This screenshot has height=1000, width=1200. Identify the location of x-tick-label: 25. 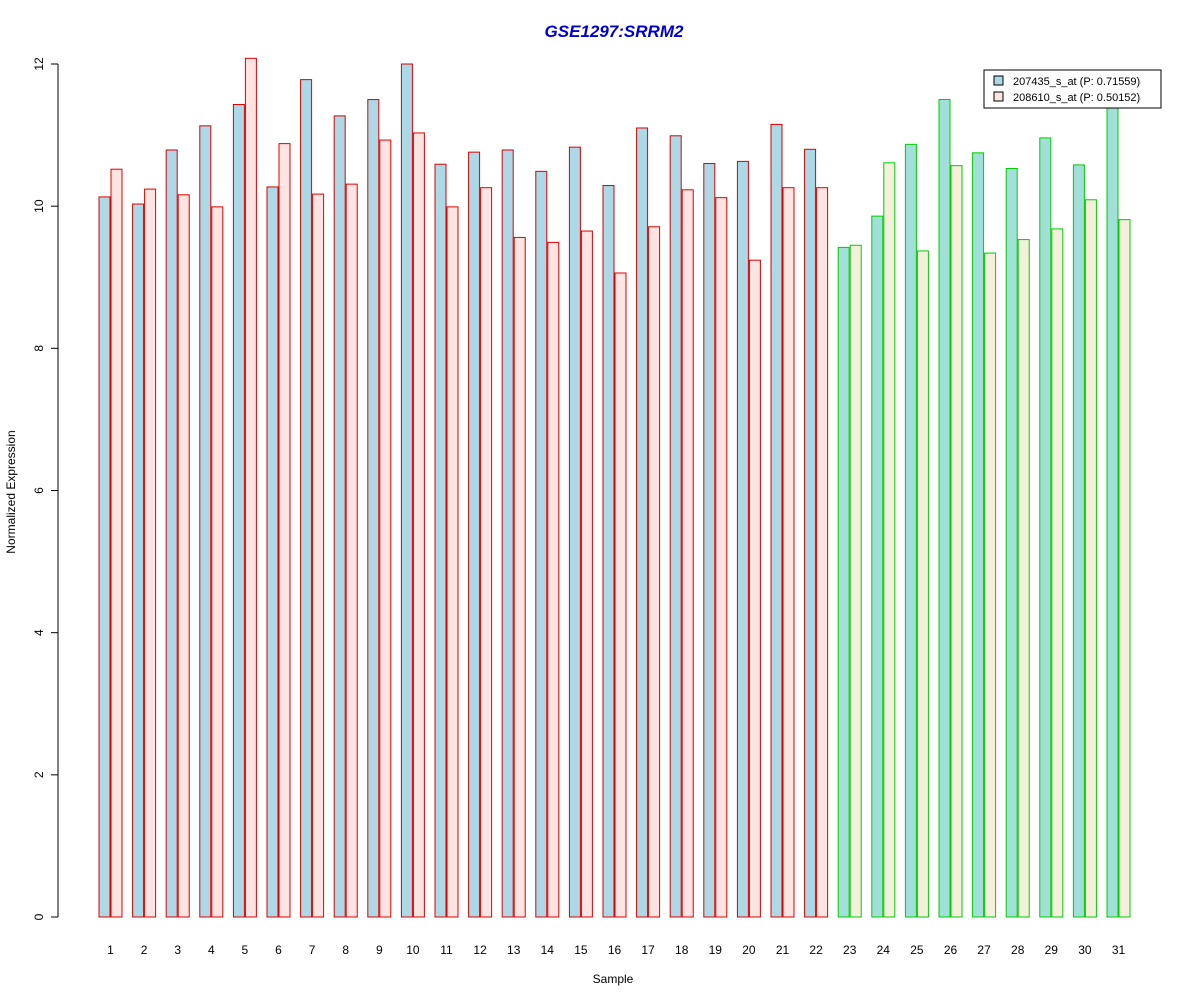
(917, 950).